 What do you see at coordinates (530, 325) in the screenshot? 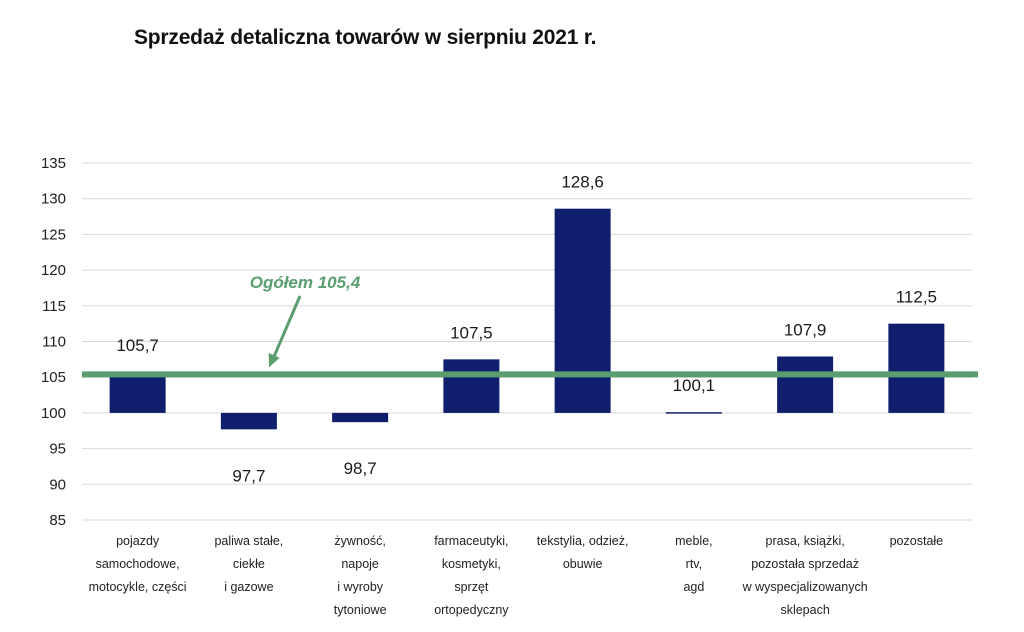
I see `reference-line-group: Ogółem 105,4` at bounding box center [530, 325].